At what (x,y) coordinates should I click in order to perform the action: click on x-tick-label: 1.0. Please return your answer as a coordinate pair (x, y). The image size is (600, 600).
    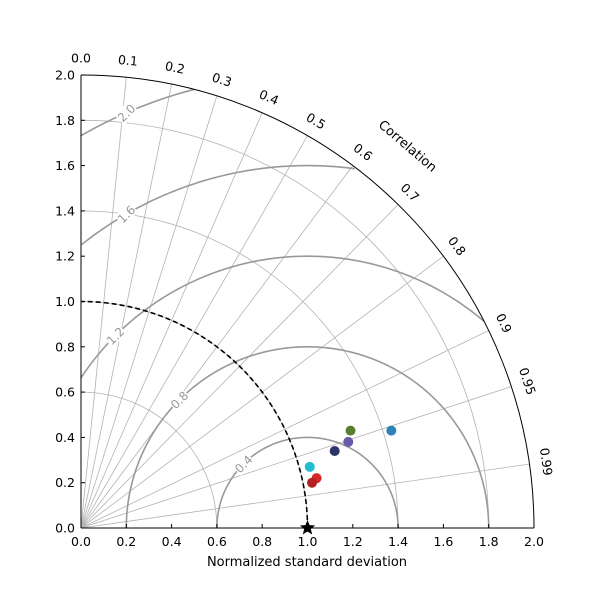
    Looking at the image, I should click on (308, 541).